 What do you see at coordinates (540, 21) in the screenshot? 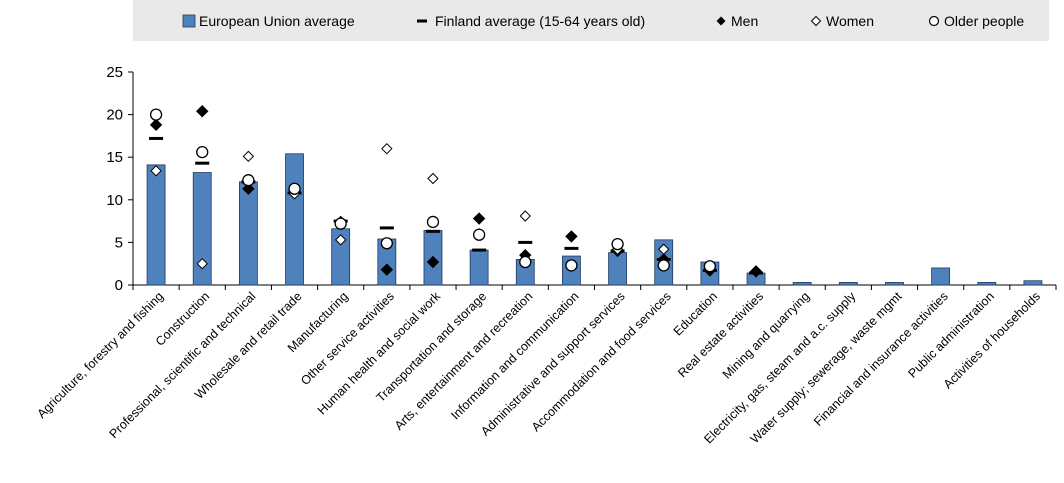
I see `legend-label-finland-average: Finland average (15-64 years old)` at bounding box center [540, 21].